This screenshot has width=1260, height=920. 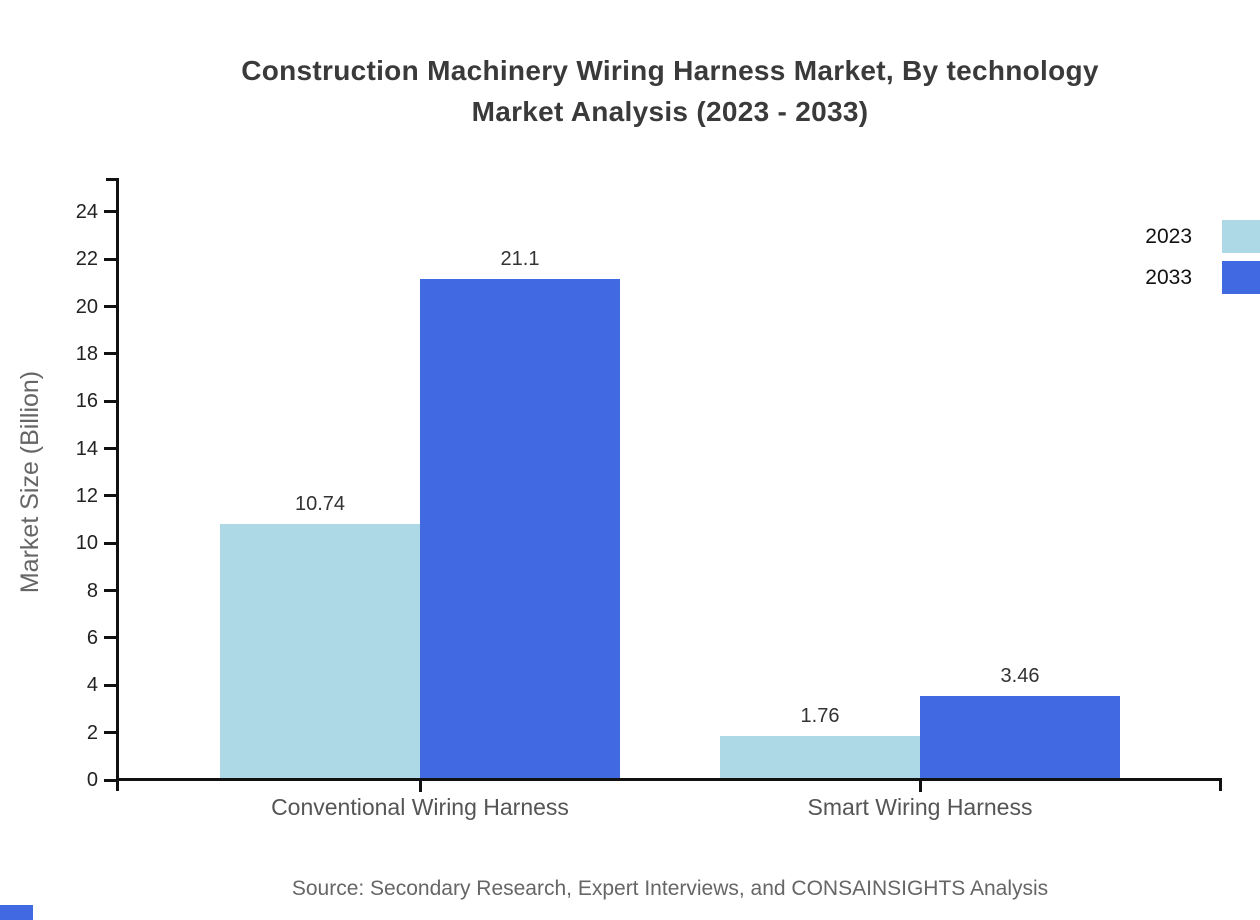 What do you see at coordinates (1168, 236) in the screenshot?
I see `legend-label-2023: 2023` at bounding box center [1168, 236].